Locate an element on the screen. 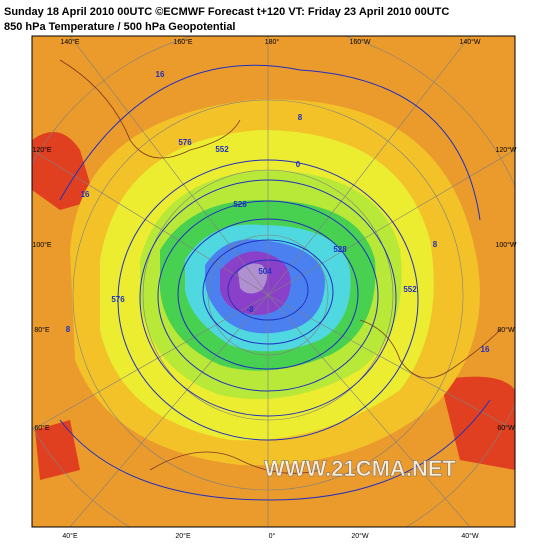 This screenshot has width=548, height=552. temperature-contour-label: 0 is located at coordinates (298, 164).